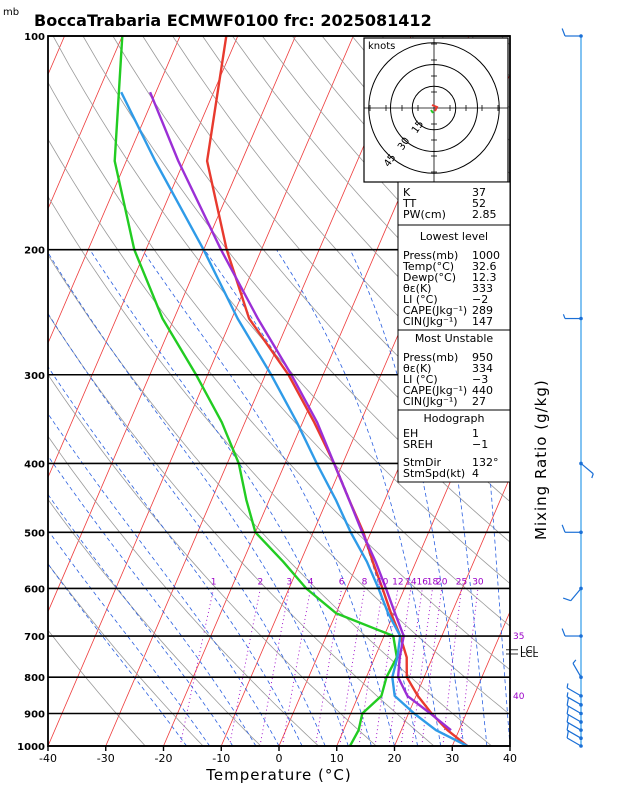 The width and height of the screenshot is (618, 800). Describe the element at coordinates (482, 288) in the screenshot. I see `index-value: 333` at that location.